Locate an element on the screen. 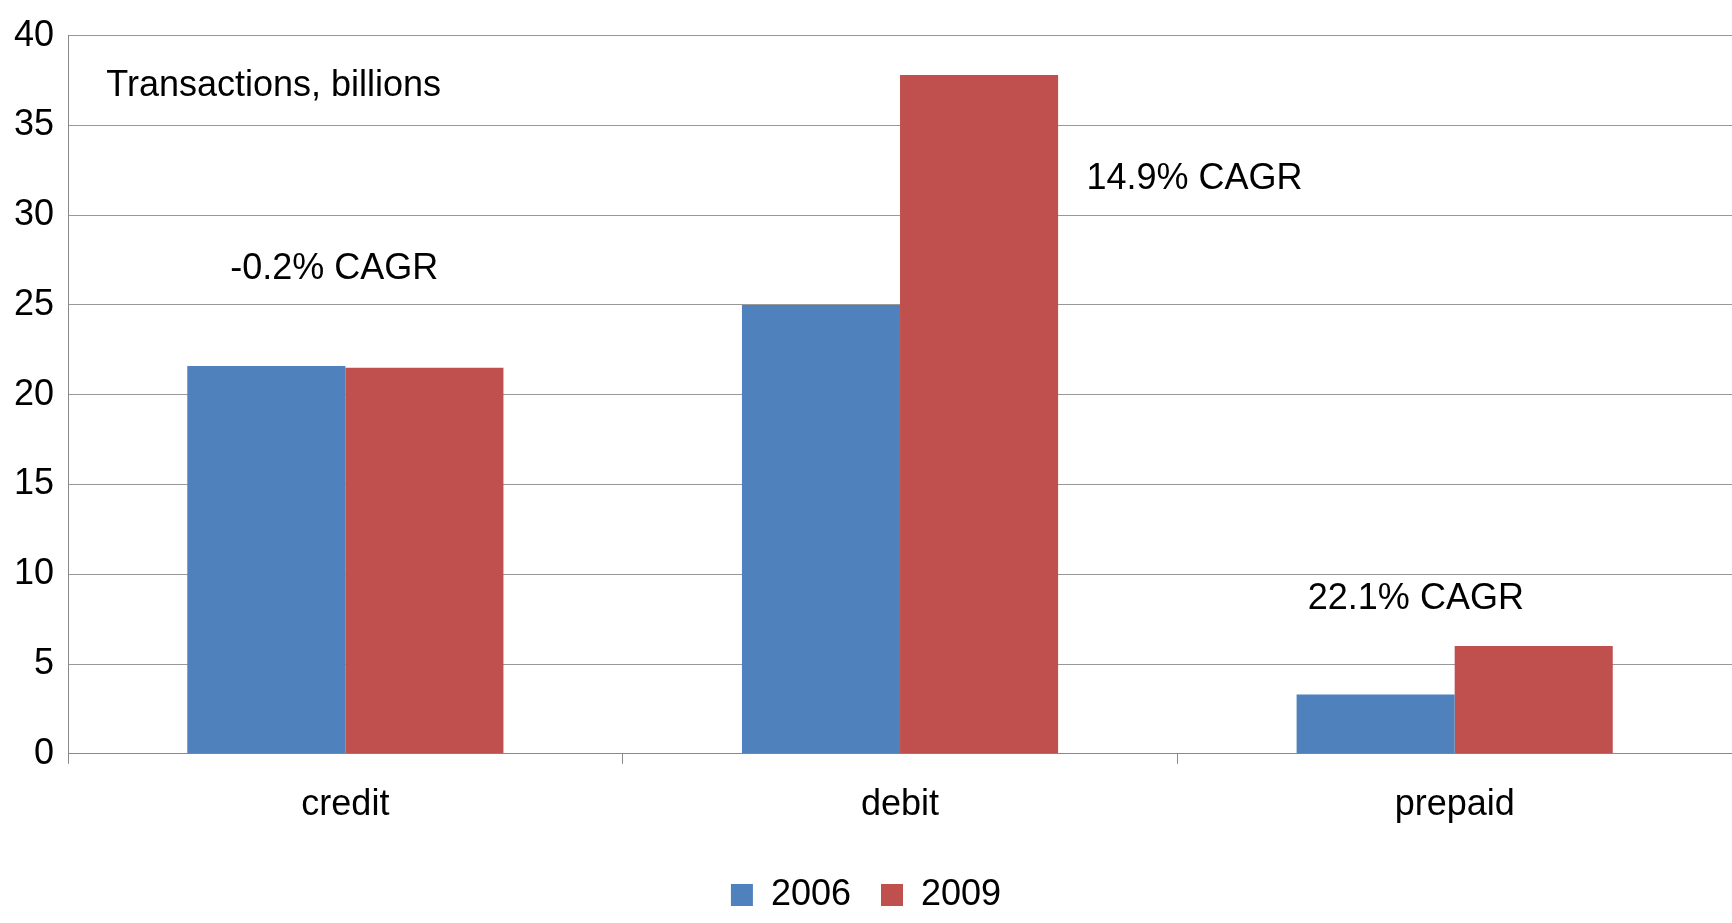 The image size is (1732, 923). legend-label: 2006 is located at coordinates (811, 892).